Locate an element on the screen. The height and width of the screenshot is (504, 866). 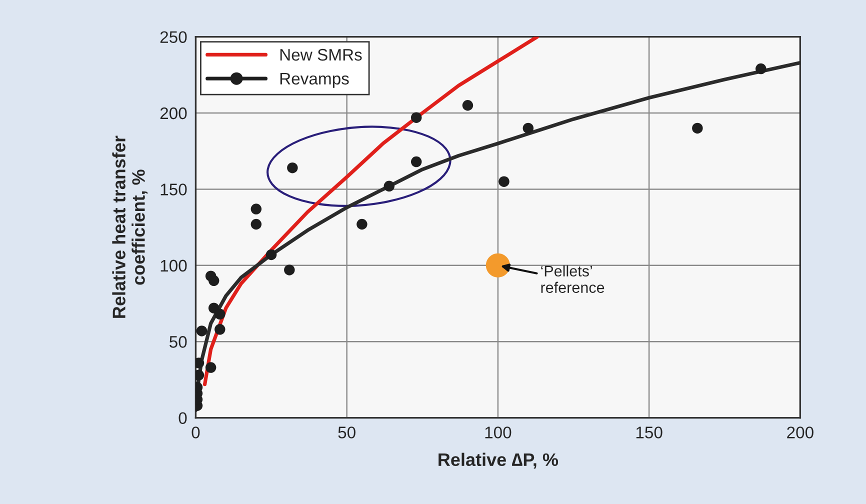
legend-label: New SMRs is located at coordinates (321, 54).